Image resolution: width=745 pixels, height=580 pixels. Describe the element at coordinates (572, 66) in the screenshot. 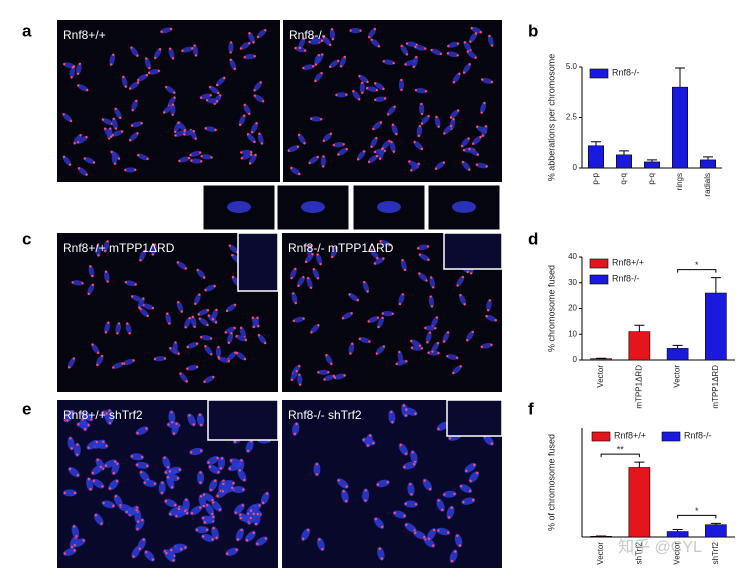

I see `y-tick-label: 5.0` at that location.